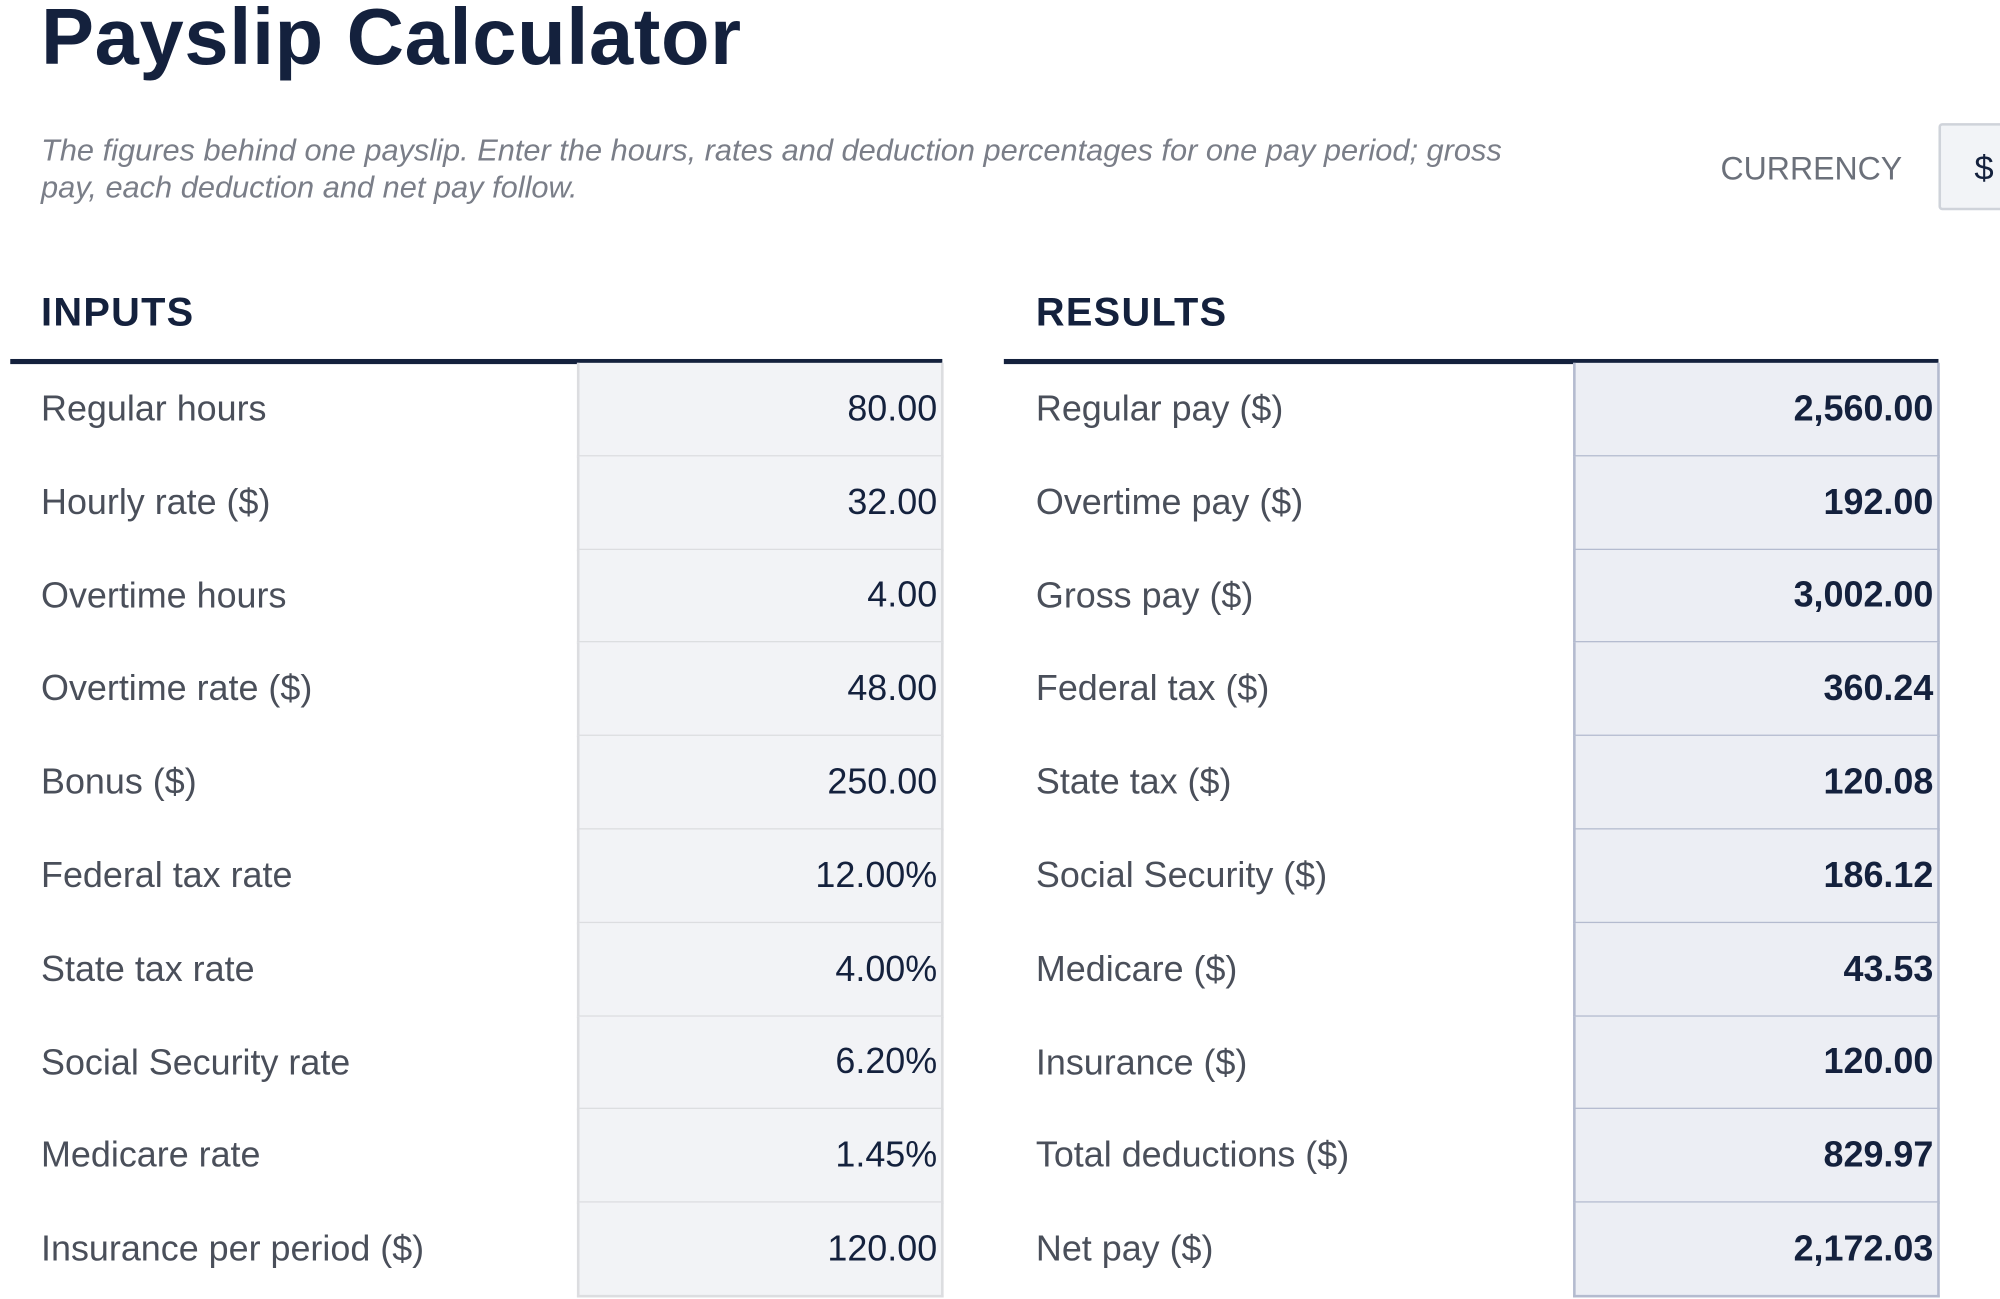 The width and height of the screenshot is (2000, 1299). What do you see at coordinates (233, 1248) in the screenshot?
I see `row-label: Insurance per period ($)` at bounding box center [233, 1248].